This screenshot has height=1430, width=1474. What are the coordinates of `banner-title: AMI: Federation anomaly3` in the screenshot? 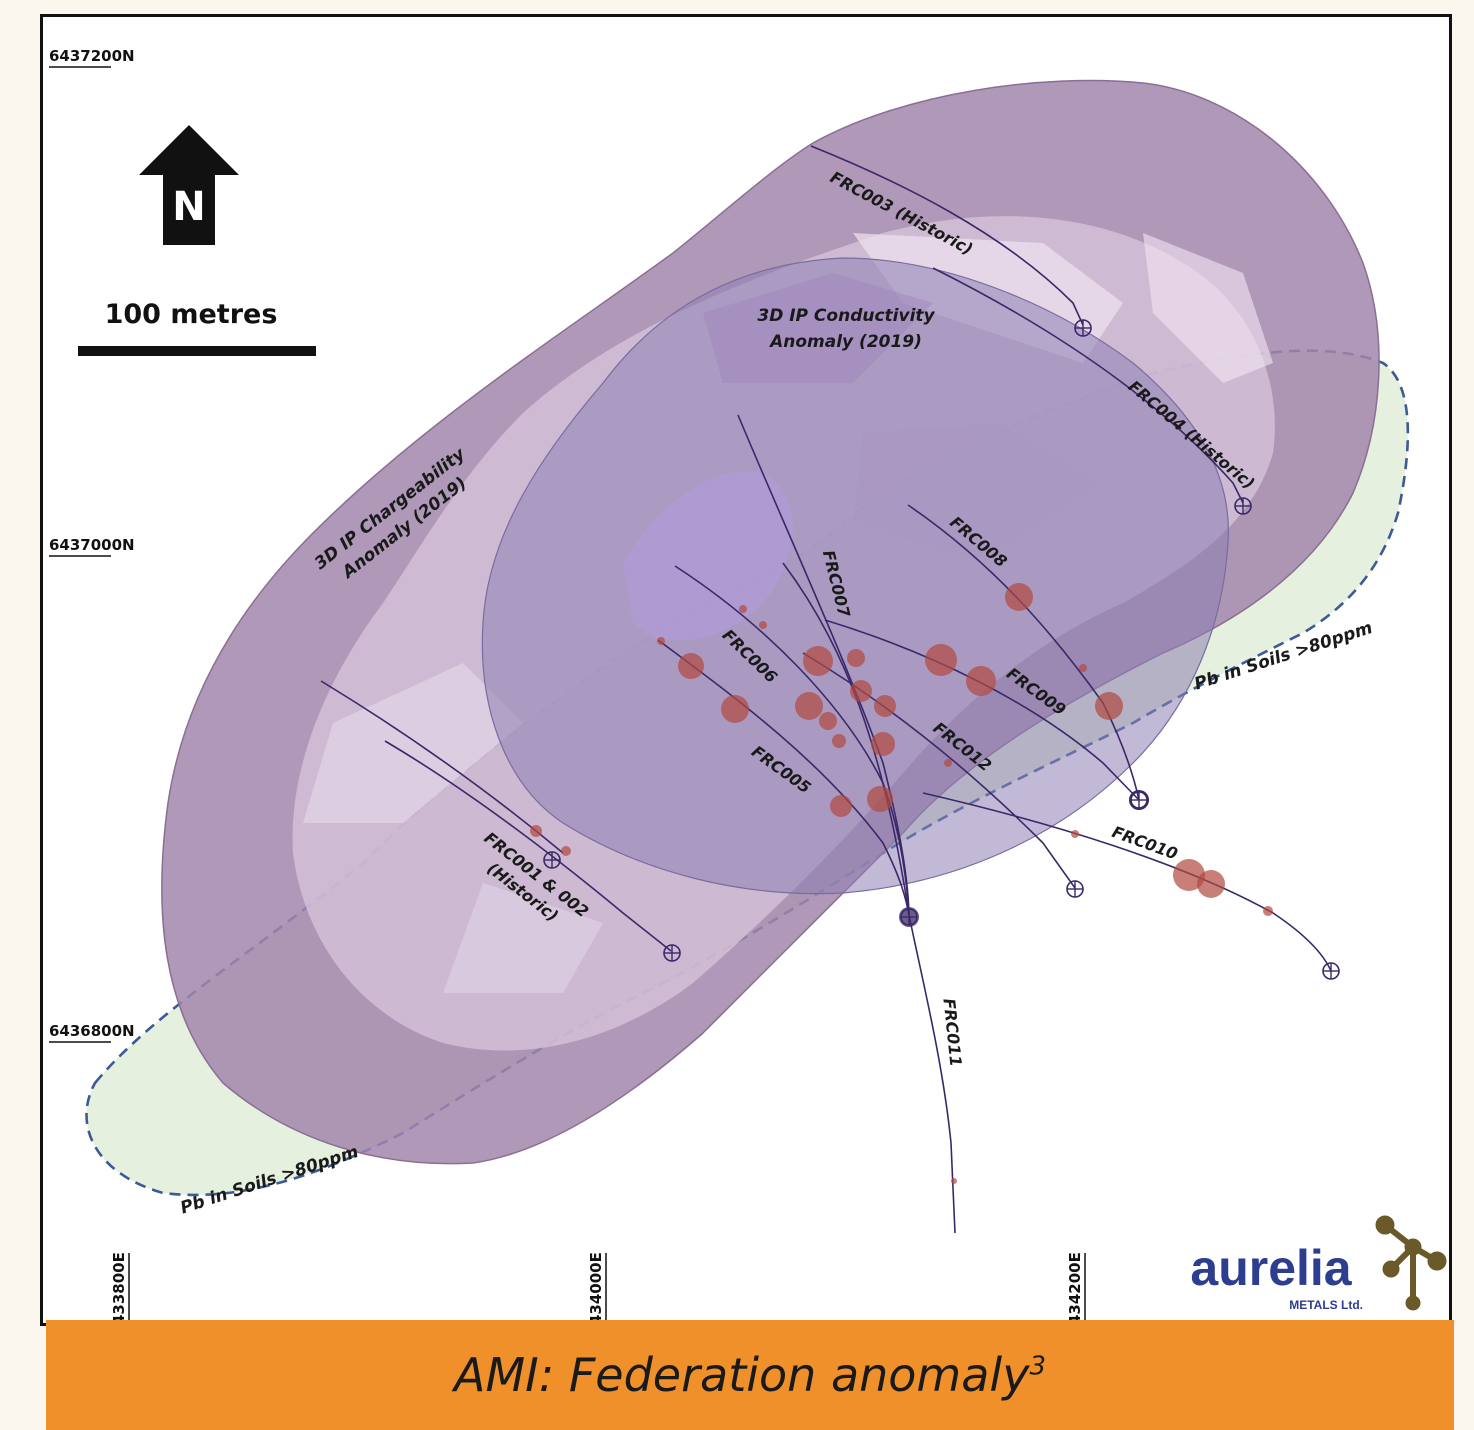 It's located at (750, 1375).